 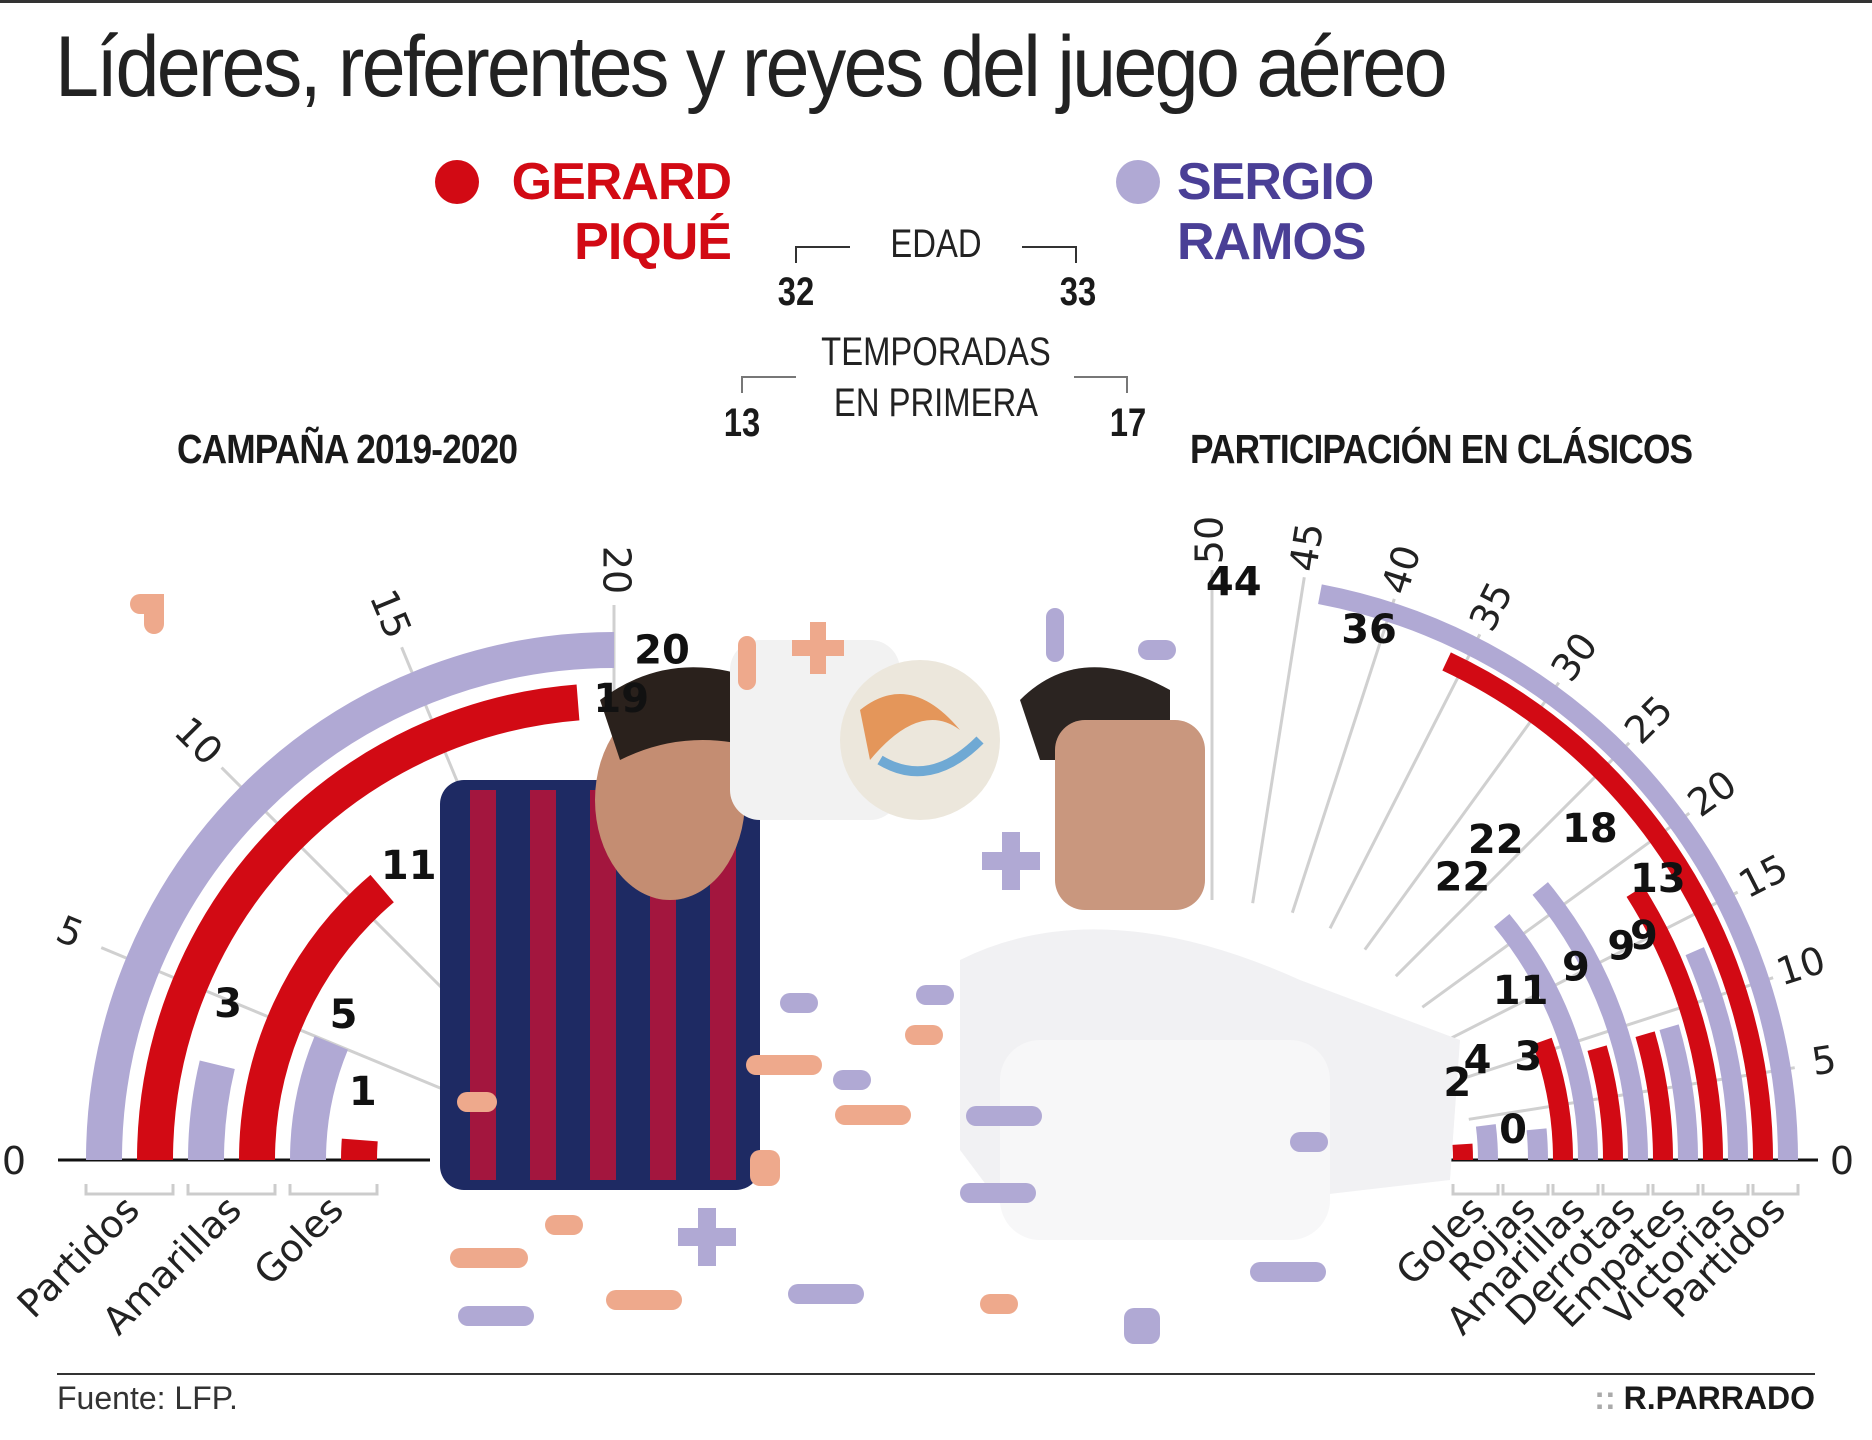 I want to click on value-label: 5, so click(x=344, y=1015).